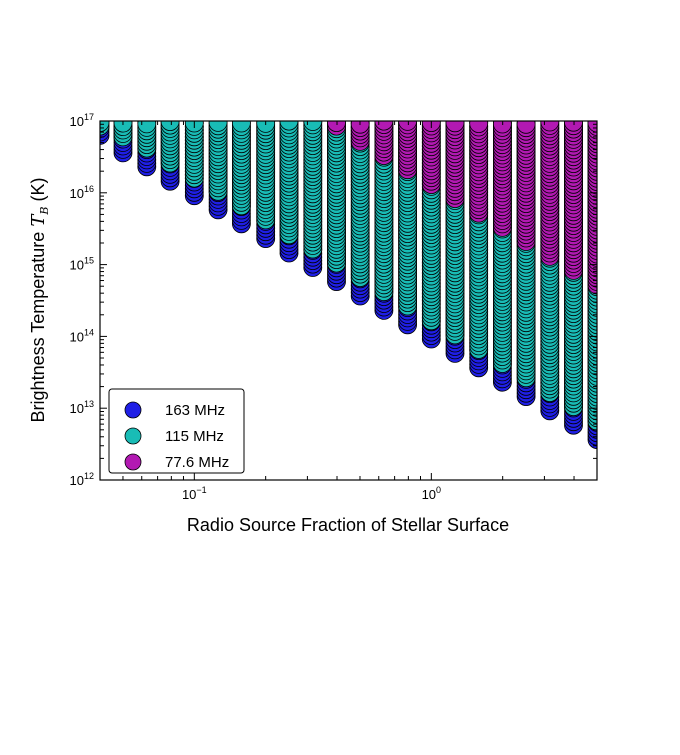 The width and height of the screenshot is (680, 755). What do you see at coordinates (195, 410) in the screenshot?
I see `legend-label-163: 163 MHz` at bounding box center [195, 410].